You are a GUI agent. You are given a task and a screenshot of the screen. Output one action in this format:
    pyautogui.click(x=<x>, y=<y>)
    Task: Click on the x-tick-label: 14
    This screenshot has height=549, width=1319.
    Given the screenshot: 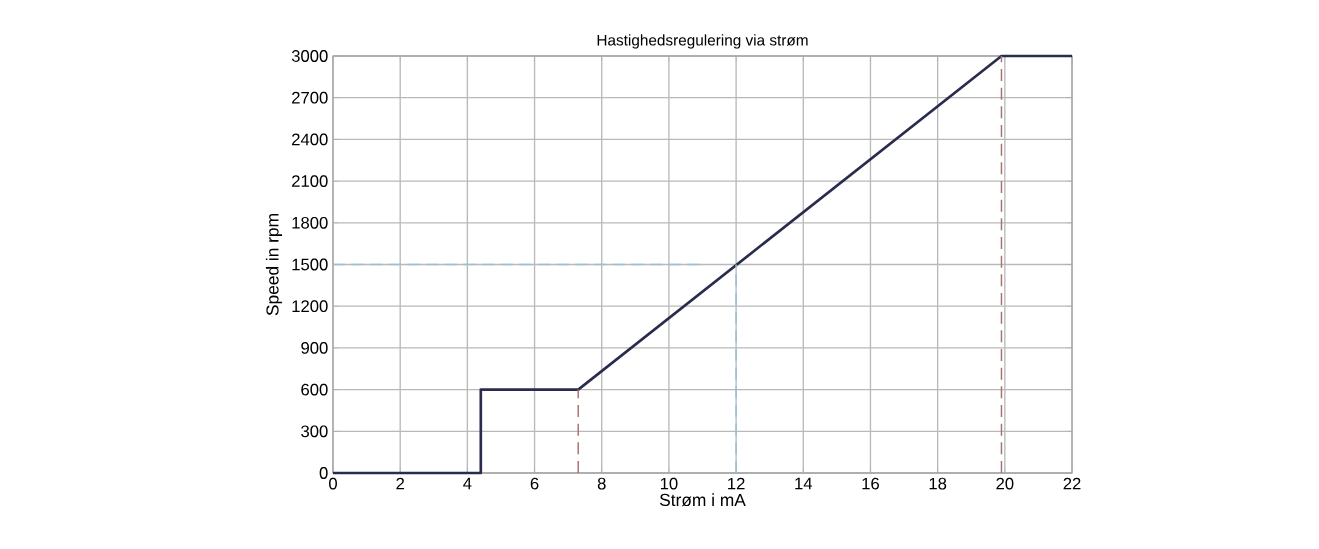 What is the action you would take?
    pyautogui.click(x=804, y=483)
    